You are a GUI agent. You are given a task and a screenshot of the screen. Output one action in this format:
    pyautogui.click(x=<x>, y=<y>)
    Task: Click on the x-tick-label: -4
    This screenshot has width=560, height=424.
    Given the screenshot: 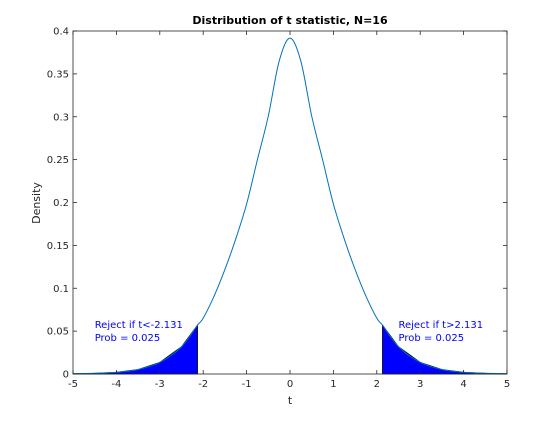 What is the action you would take?
    pyautogui.click(x=116, y=384)
    